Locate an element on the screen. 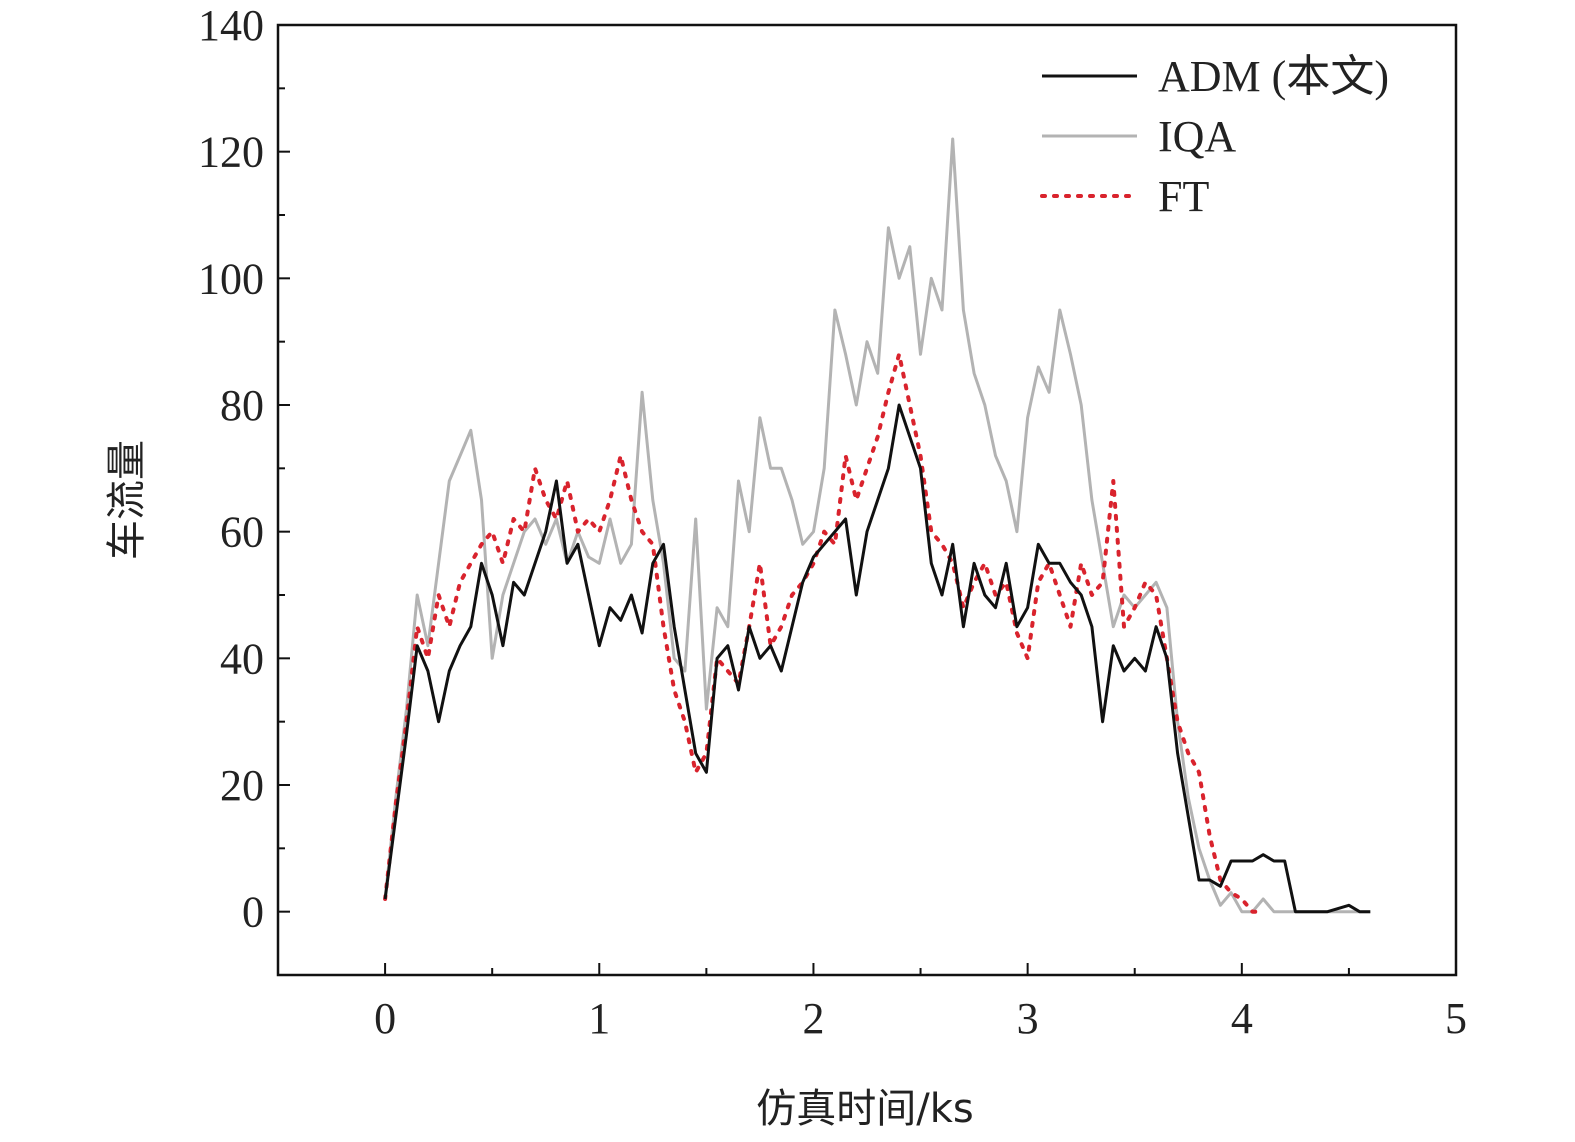  y-tick-label: 100 is located at coordinates (231, 278).